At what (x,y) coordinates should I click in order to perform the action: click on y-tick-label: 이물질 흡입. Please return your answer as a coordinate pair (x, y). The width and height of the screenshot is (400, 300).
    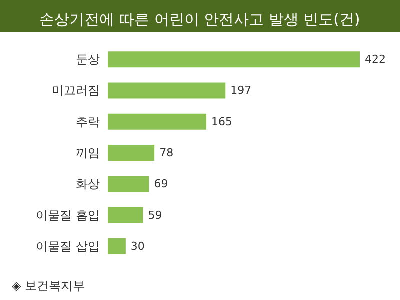
    Looking at the image, I should click on (68, 215).